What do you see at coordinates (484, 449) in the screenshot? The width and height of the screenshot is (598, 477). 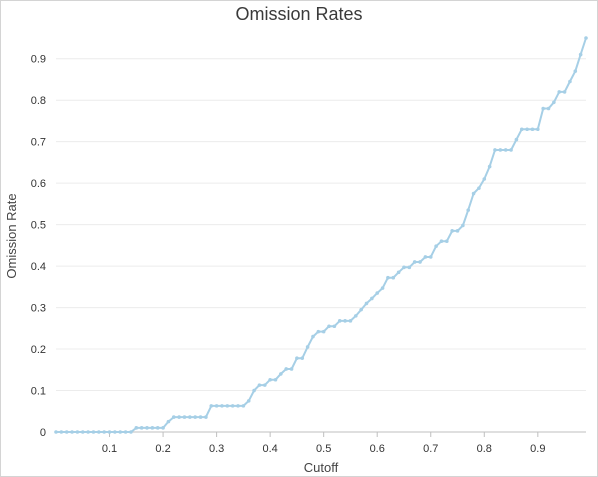 I see `x-tick-label: 0.8` at bounding box center [484, 449].